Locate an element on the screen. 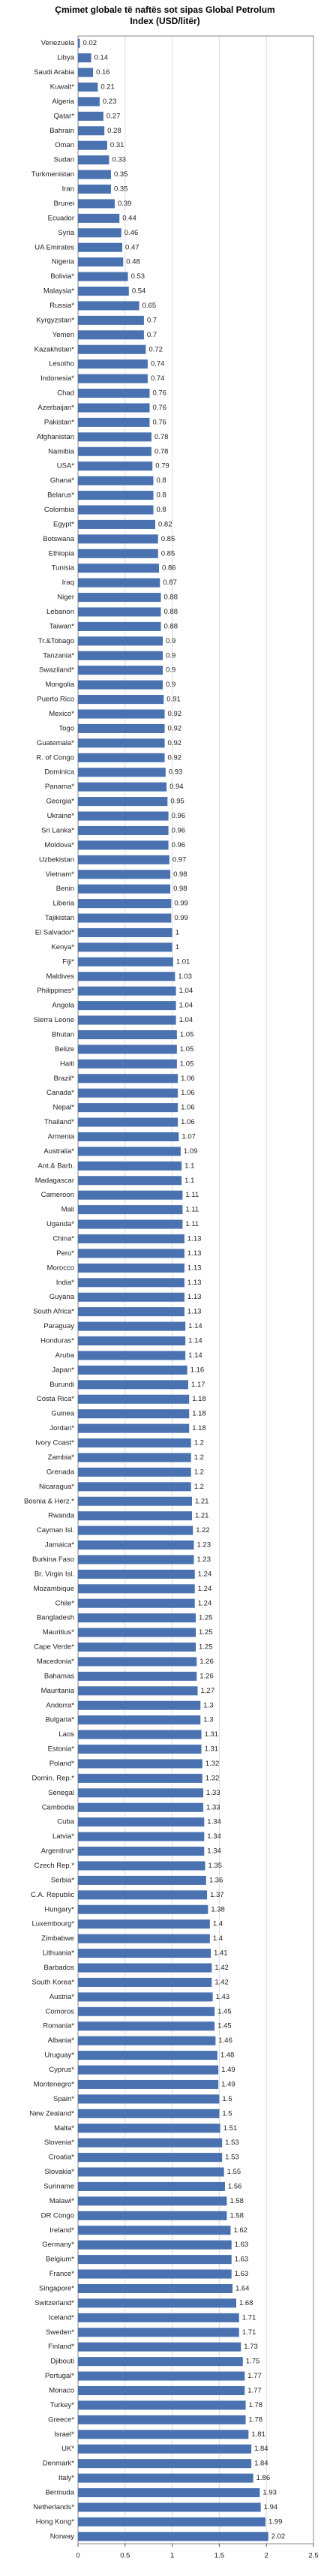 Image resolution: width=330 pixels, height=2576 pixels. y-tick-label: Switzerland* is located at coordinates (54, 2303).